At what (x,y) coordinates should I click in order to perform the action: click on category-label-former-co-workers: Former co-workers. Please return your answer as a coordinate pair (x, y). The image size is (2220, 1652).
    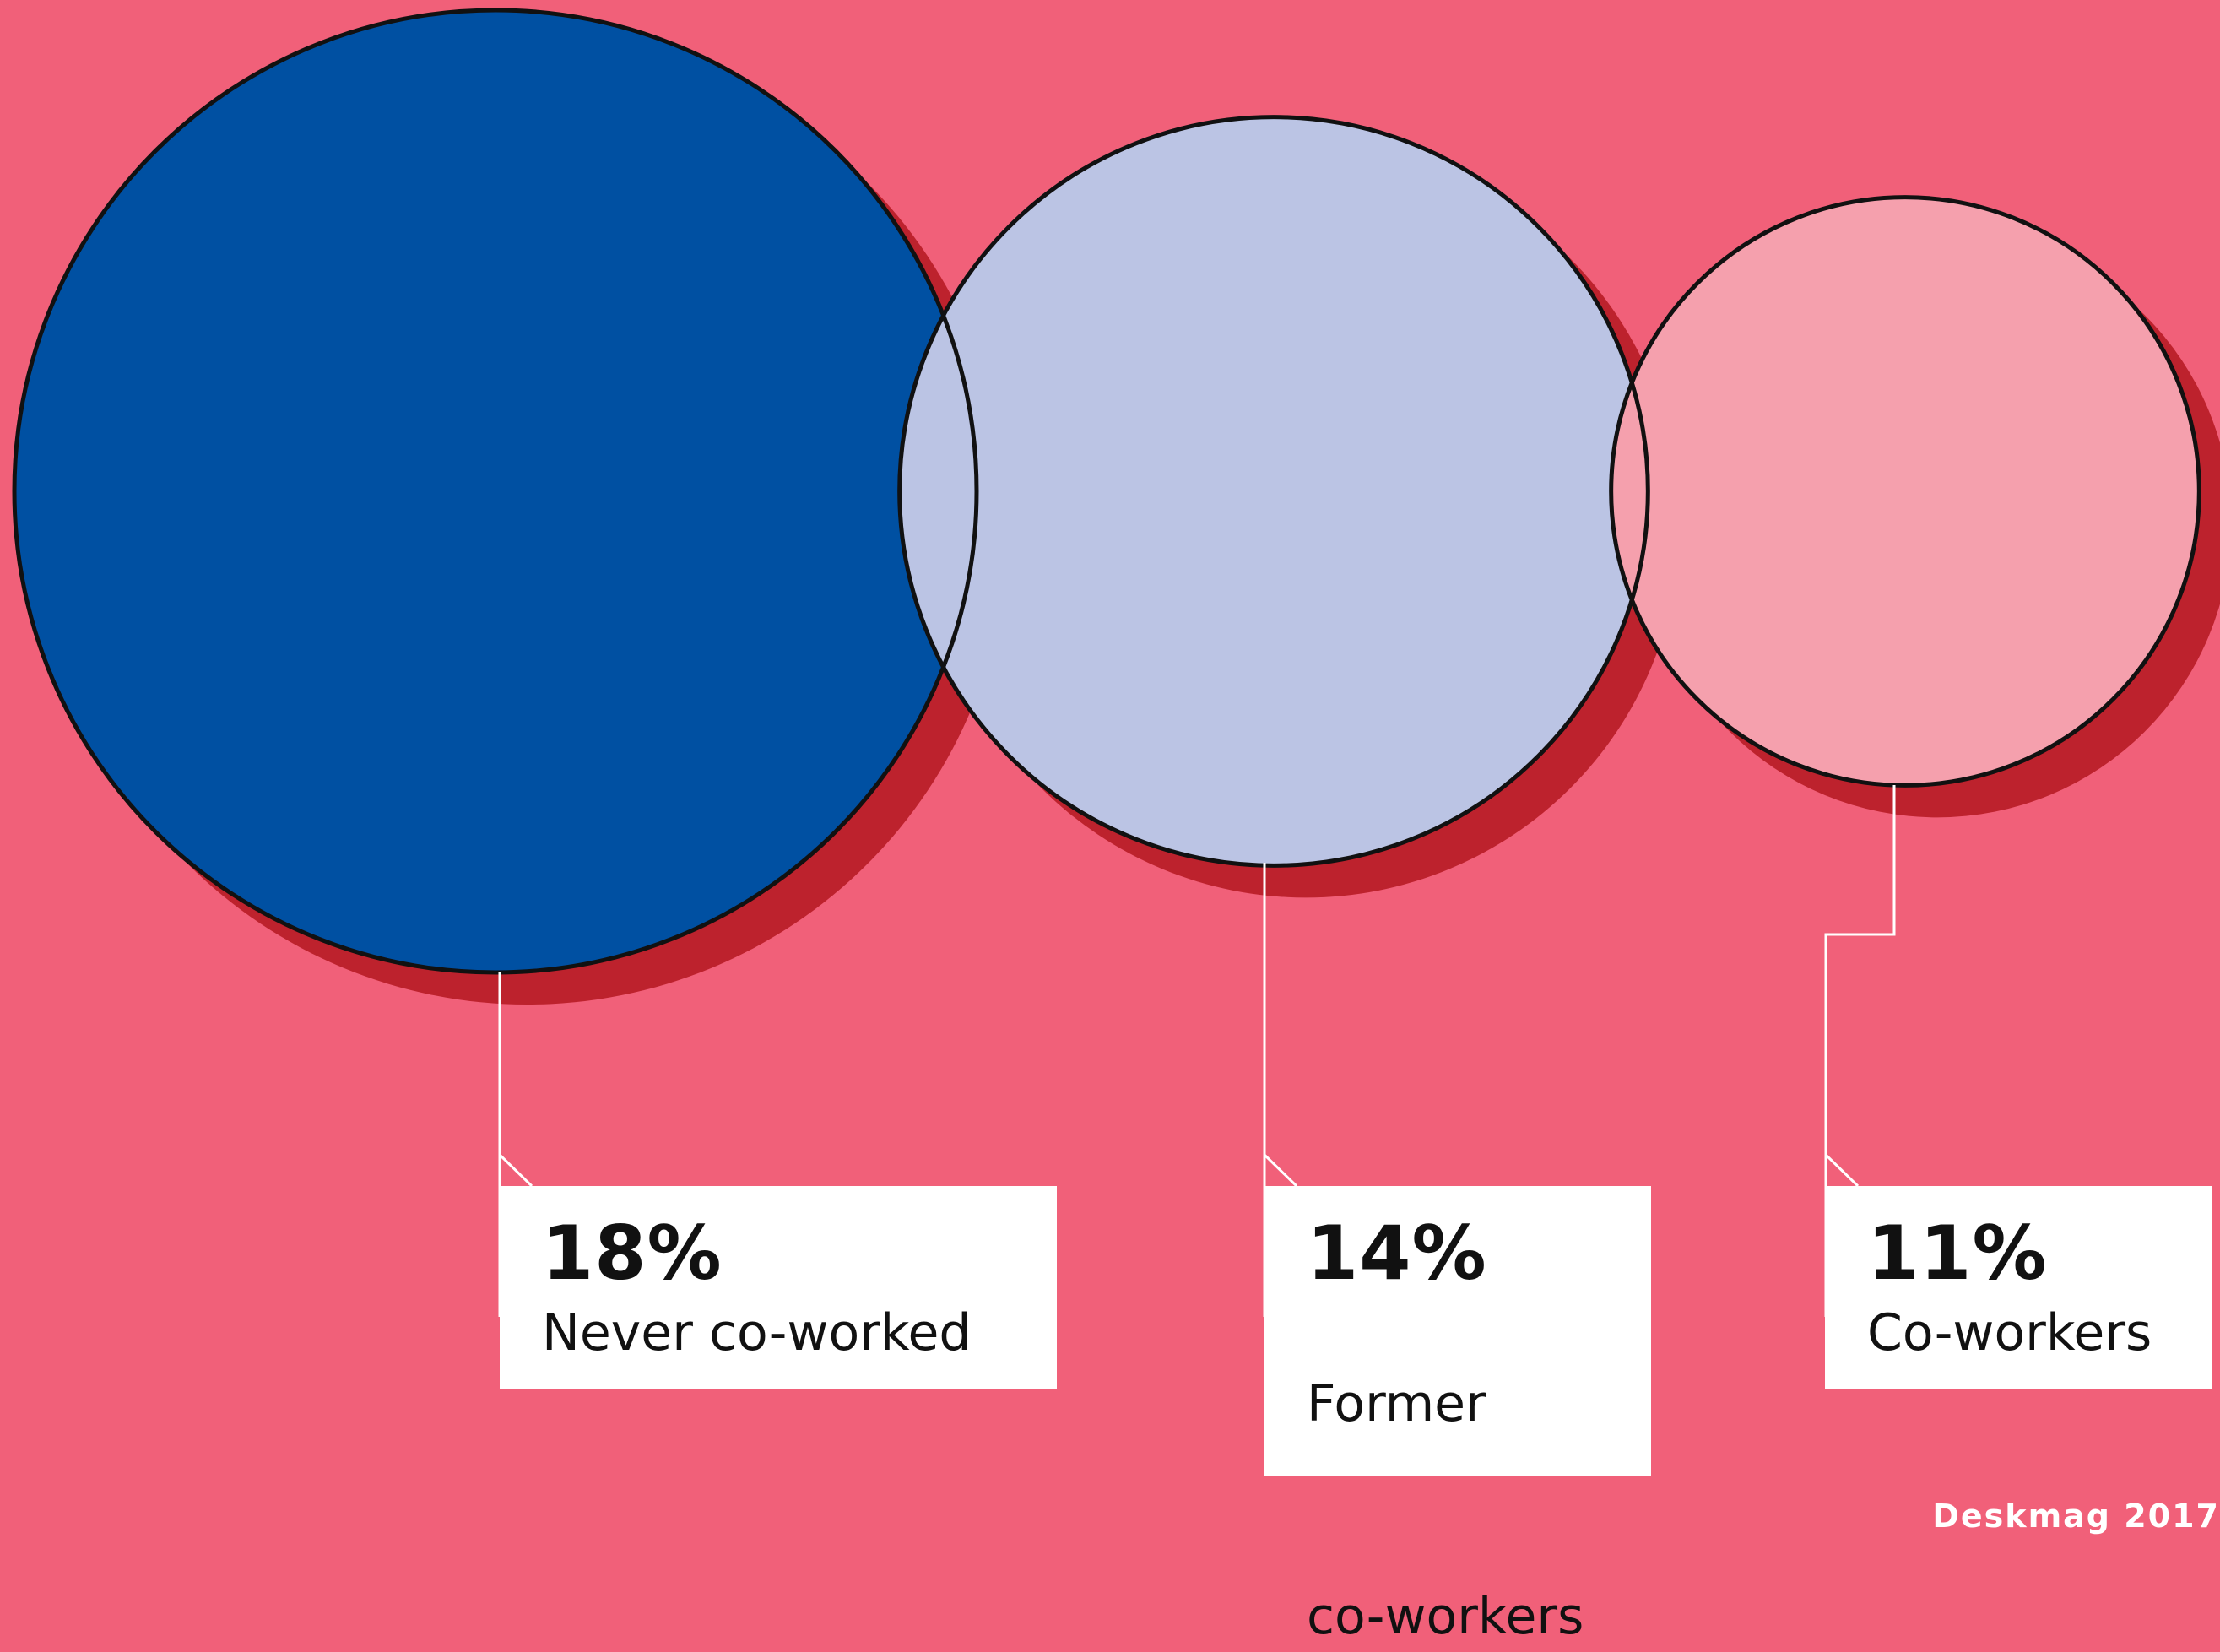
    Looking at the image, I should click on (1458, 1474).